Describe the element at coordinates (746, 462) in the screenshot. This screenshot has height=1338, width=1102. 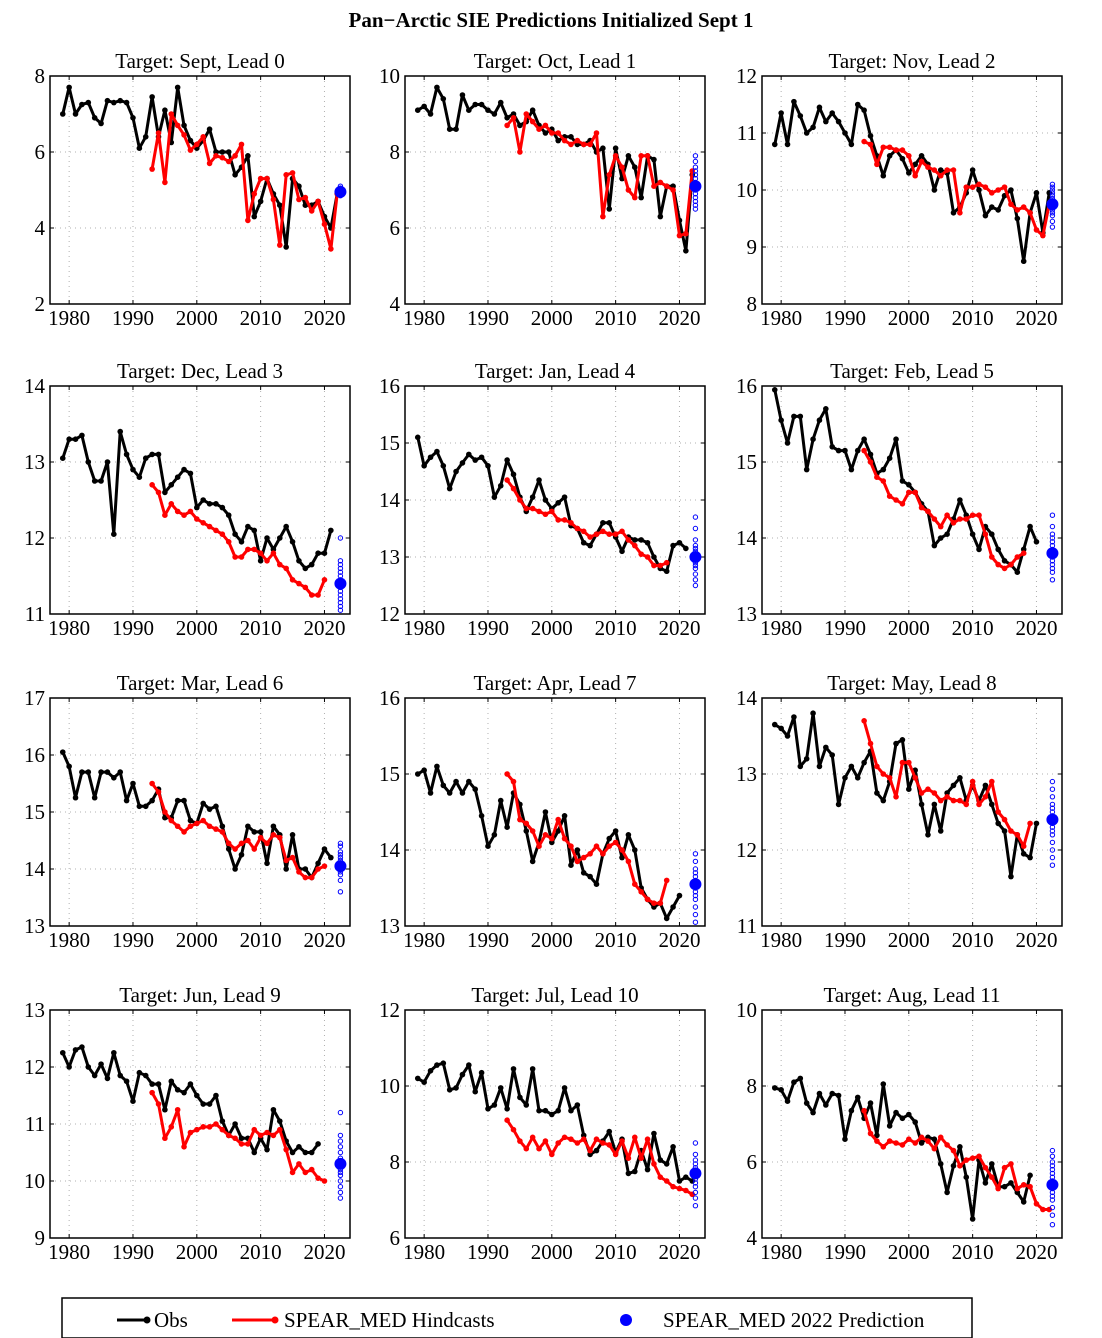
I see `y-tick-label: 15` at that location.